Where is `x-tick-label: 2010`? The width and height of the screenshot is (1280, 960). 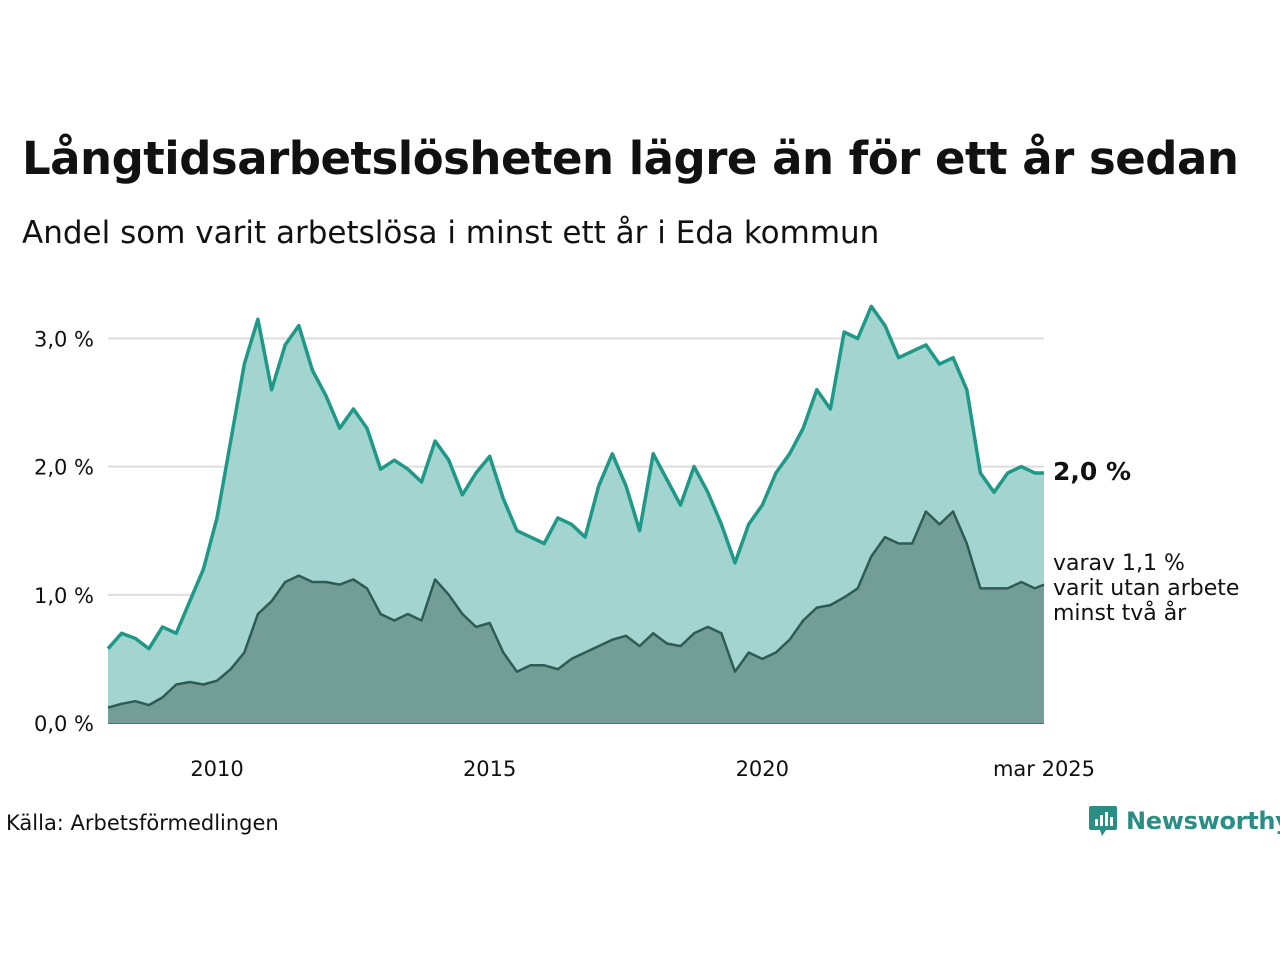 x-tick-label: 2010 is located at coordinates (216, 769).